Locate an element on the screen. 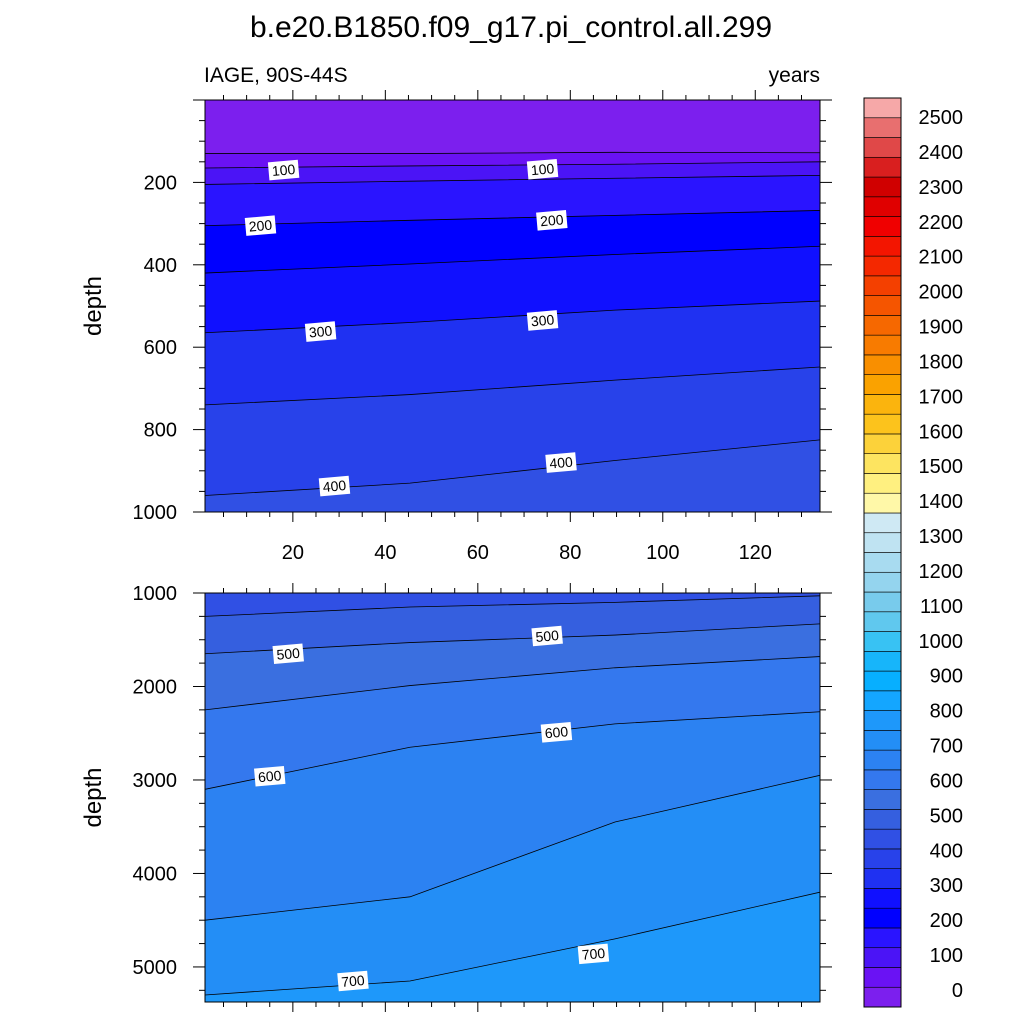  contour-label-600: 600 is located at coordinates (270, 776).